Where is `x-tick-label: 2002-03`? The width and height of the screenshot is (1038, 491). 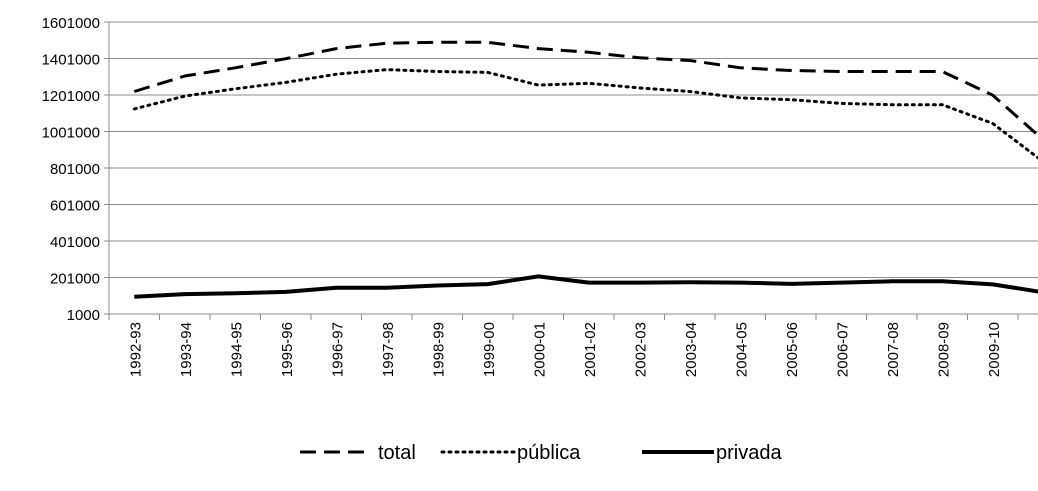 x-tick-label: 2002-03 is located at coordinates (640, 349).